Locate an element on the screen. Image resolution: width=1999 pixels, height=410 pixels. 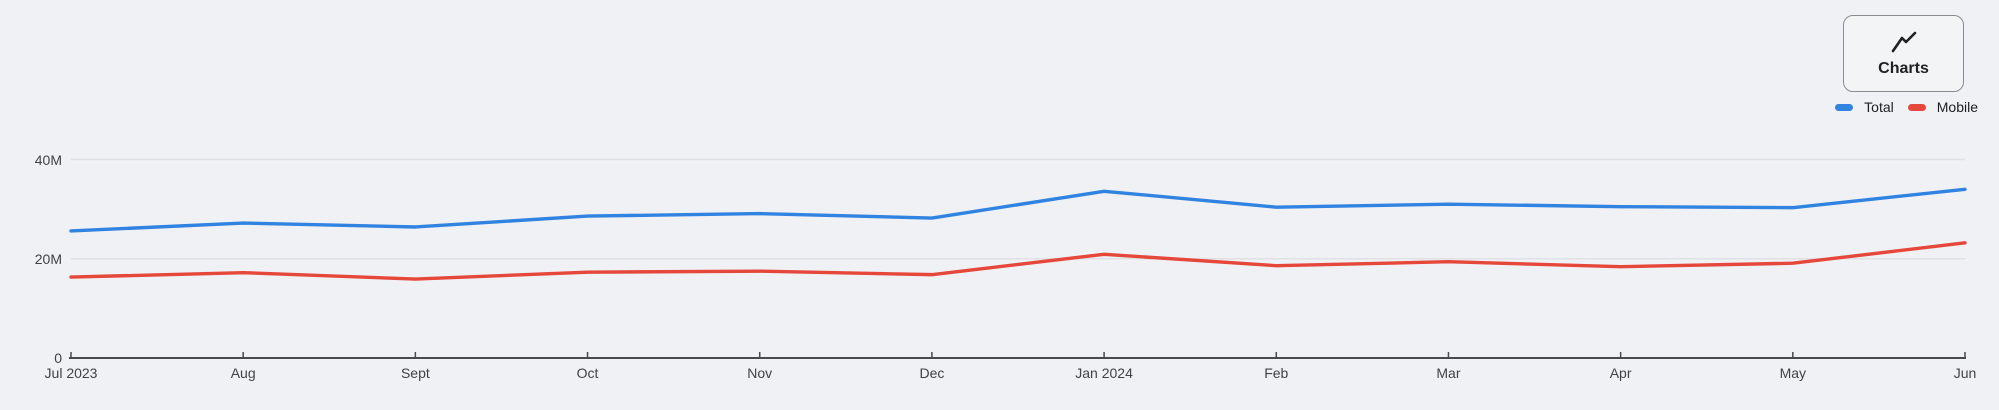
y-axis-label: 20M is located at coordinates (48, 258).